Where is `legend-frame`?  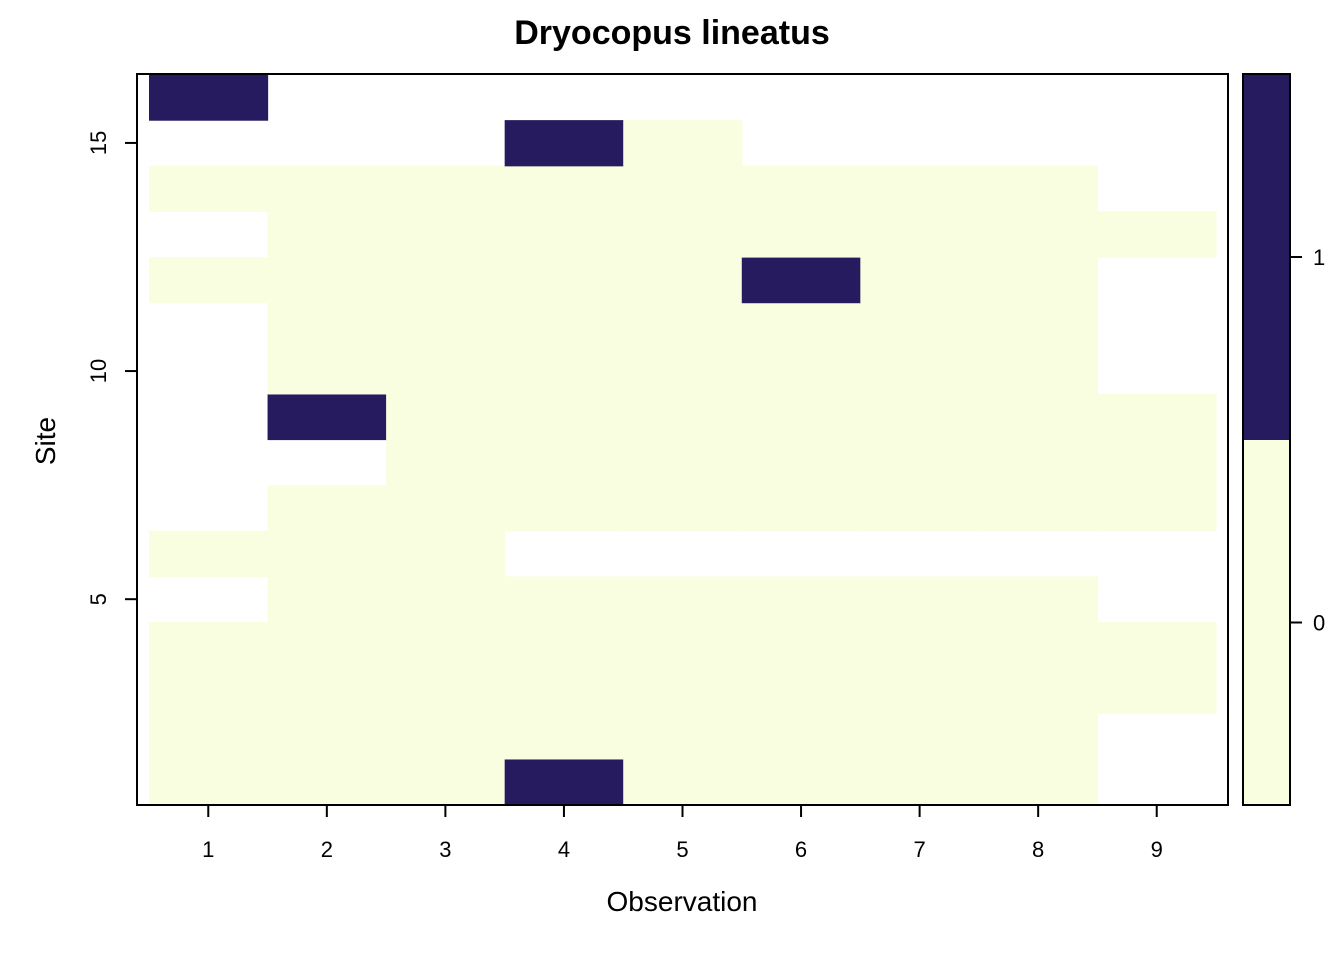
legend-frame is located at coordinates (1266, 439).